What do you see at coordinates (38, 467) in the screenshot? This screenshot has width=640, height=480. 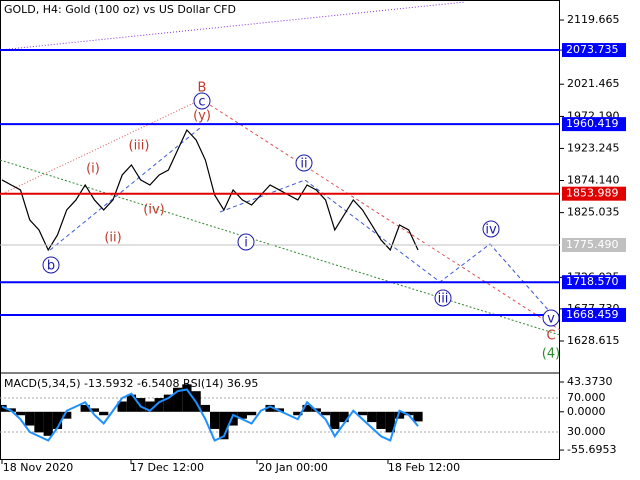 I see `x-tick-label: 18 Nov 2020` at bounding box center [38, 467].